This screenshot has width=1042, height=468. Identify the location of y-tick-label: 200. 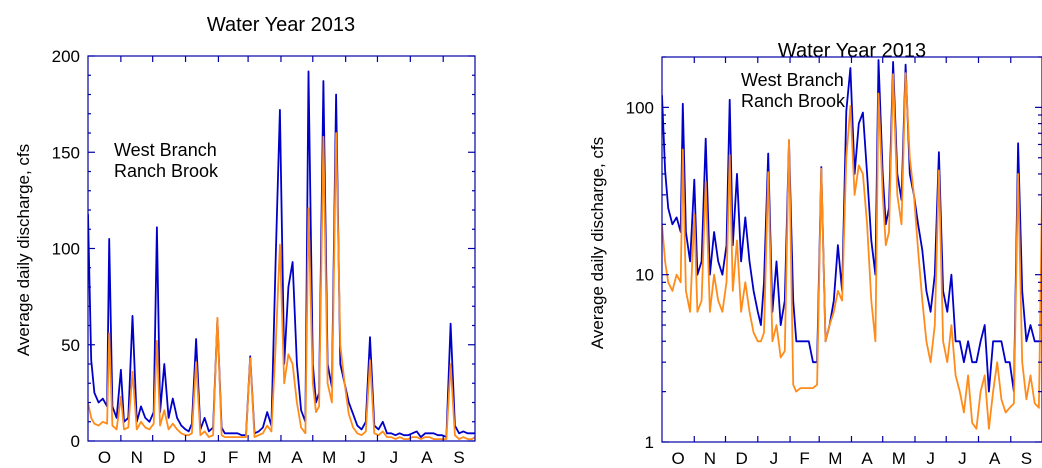
(66, 56).